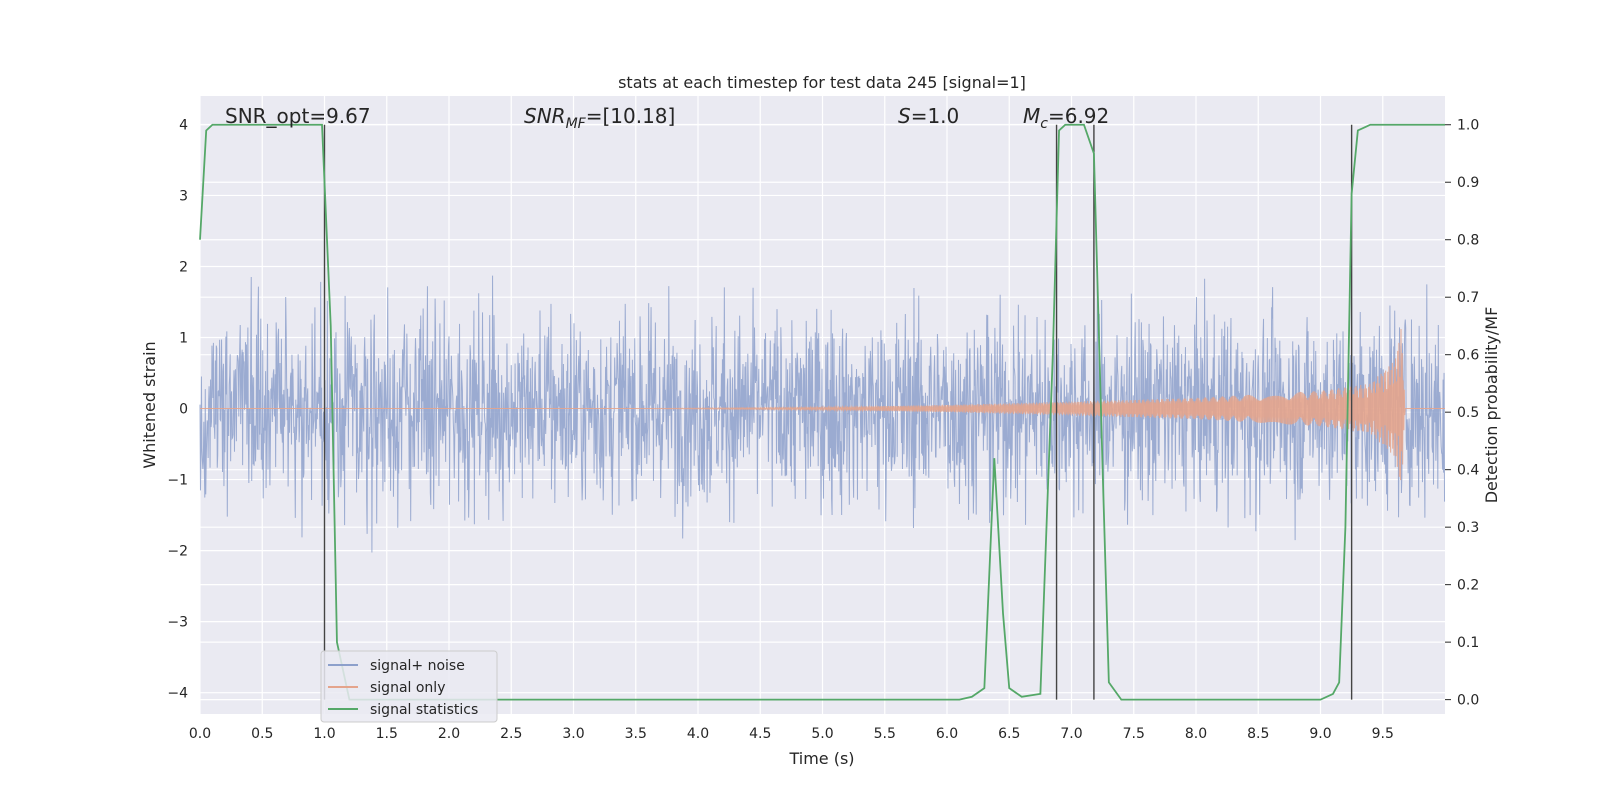 The width and height of the screenshot is (1600, 800). I want to click on y-axis-left: 4 3 2 1 0 −1 −2 −3 −4, so click(177, 409).